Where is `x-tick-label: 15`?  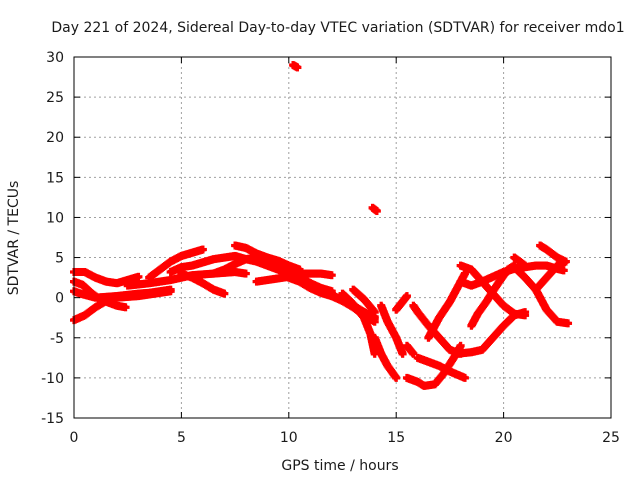
x-tick-label: 15 is located at coordinates (396, 438).